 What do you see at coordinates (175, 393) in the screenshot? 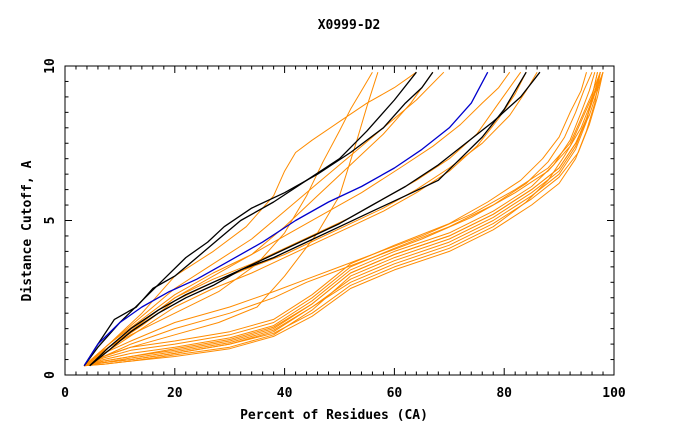
I see `x-tick-label: 20` at bounding box center [175, 393].